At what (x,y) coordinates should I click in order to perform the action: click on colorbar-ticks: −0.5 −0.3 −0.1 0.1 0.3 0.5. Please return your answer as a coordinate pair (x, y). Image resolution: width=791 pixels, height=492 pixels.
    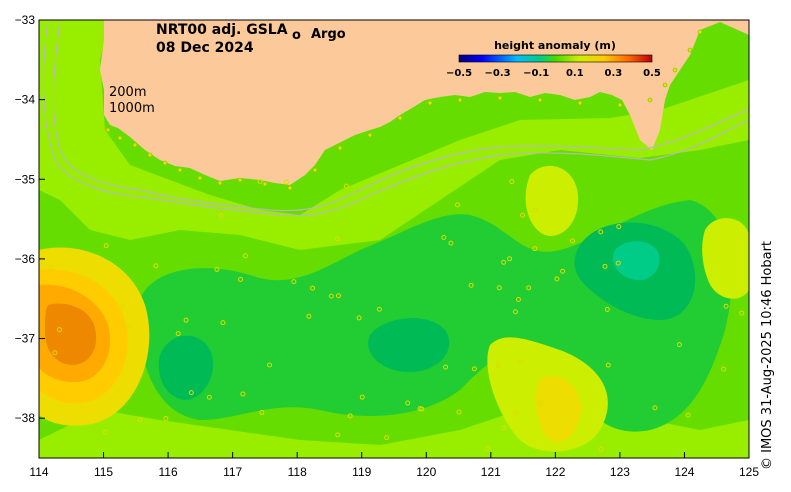
    Looking at the image, I should click on (553, 73).